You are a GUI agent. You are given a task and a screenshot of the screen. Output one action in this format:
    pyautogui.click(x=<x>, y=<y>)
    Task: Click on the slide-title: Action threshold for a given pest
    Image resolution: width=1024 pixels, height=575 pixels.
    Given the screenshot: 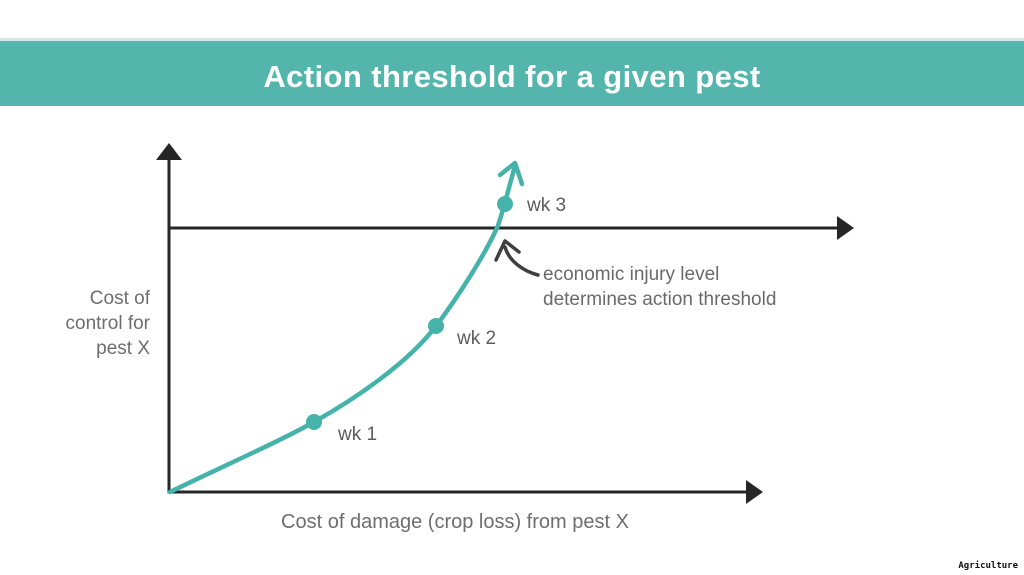 What is the action you would take?
    pyautogui.click(x=512, y=76)
    